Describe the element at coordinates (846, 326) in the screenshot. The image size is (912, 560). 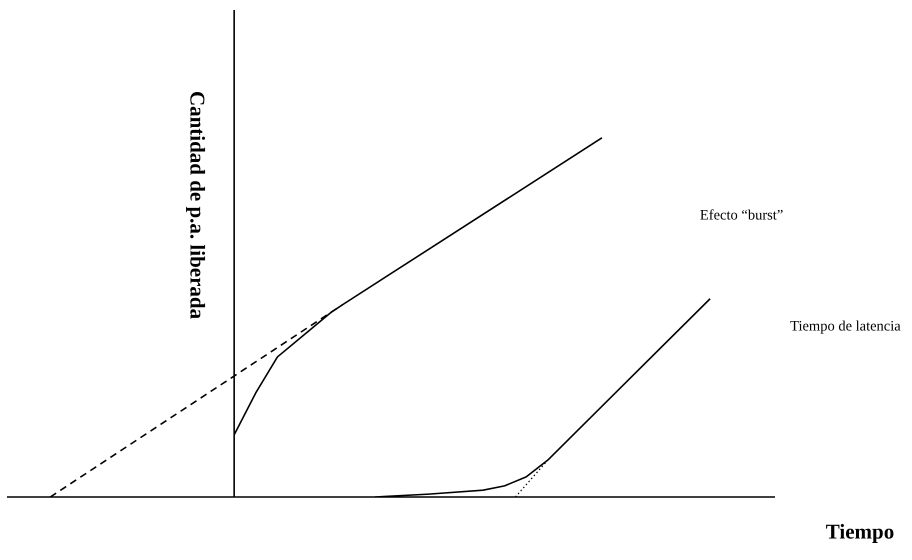
I see `text: Tiempo de latencia` at that location.